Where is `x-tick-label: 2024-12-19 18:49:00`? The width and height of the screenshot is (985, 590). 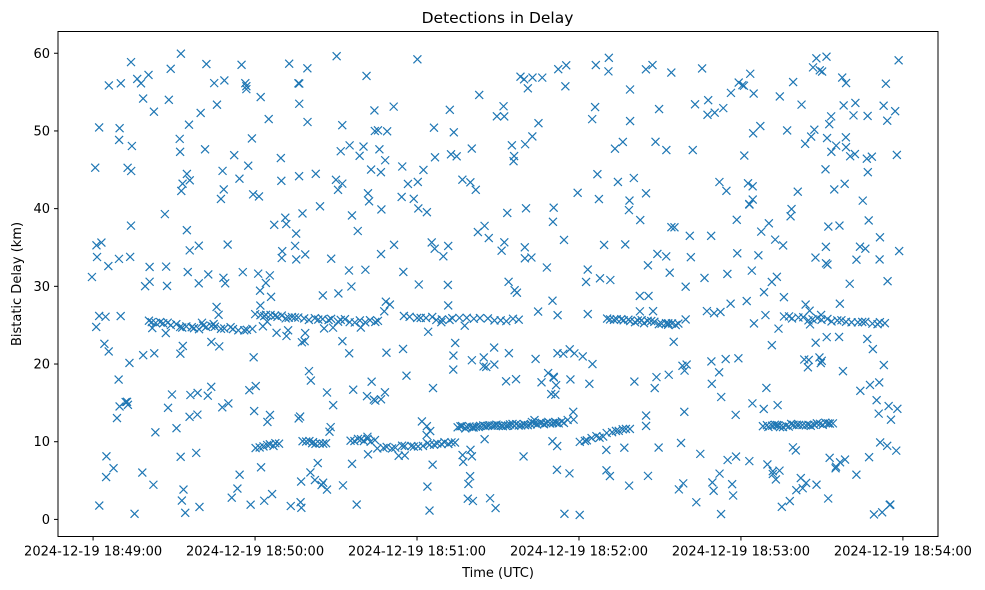 x-tick-label: 2024-12-19 18:49:00 is located at coordinates (93, 552).